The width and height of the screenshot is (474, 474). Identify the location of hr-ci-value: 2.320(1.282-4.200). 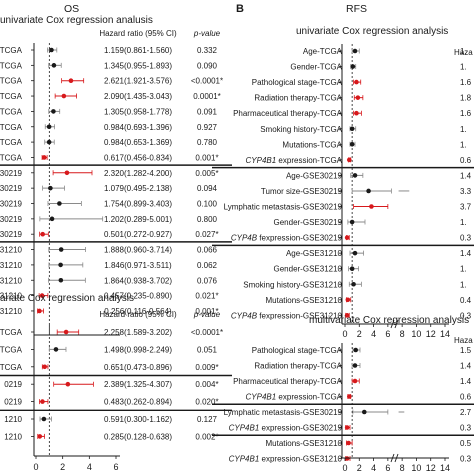
(138, 173).